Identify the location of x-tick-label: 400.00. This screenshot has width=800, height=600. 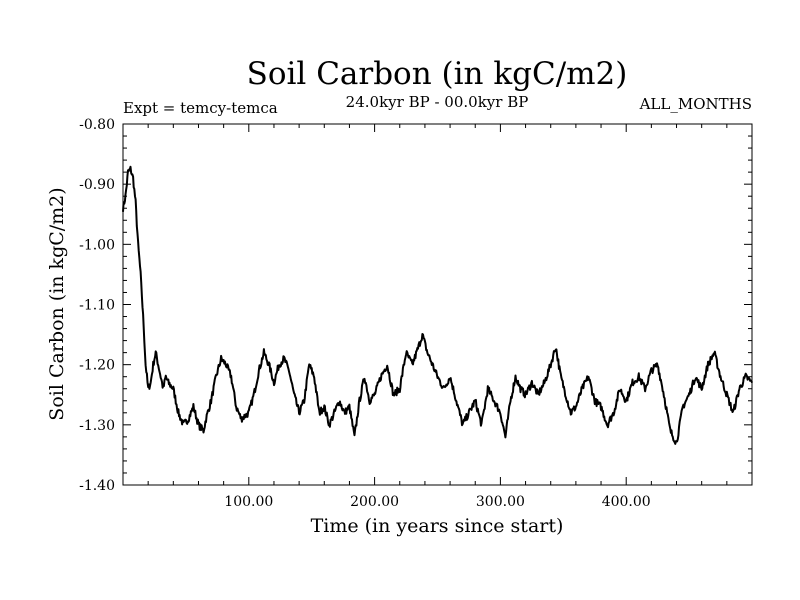
(626, 502).